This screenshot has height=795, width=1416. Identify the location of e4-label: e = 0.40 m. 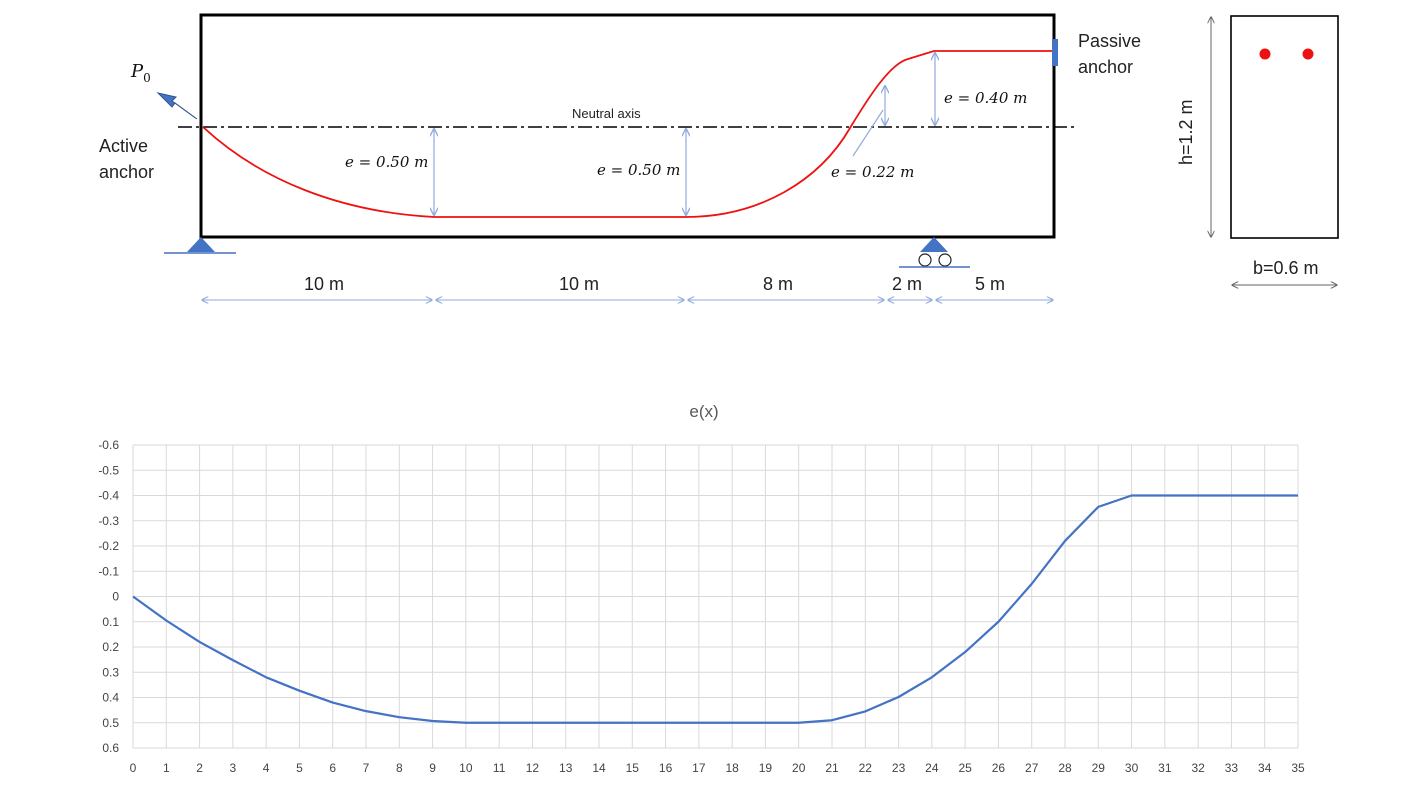
(985, 98).